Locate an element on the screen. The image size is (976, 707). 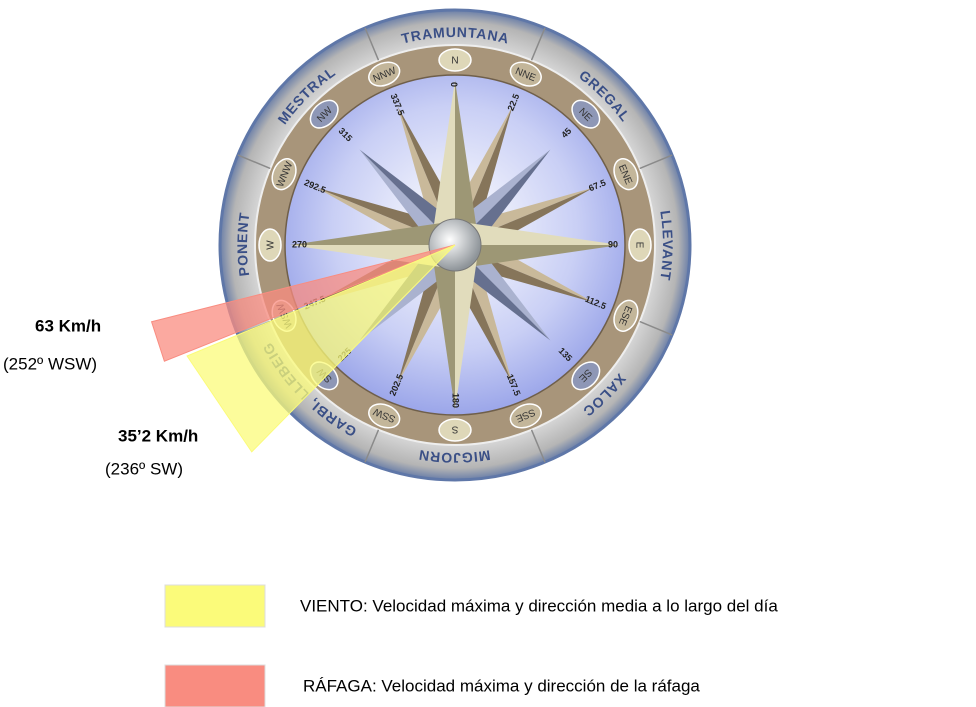
wind-name: MIGJORN is located at coordinates (454, 456).